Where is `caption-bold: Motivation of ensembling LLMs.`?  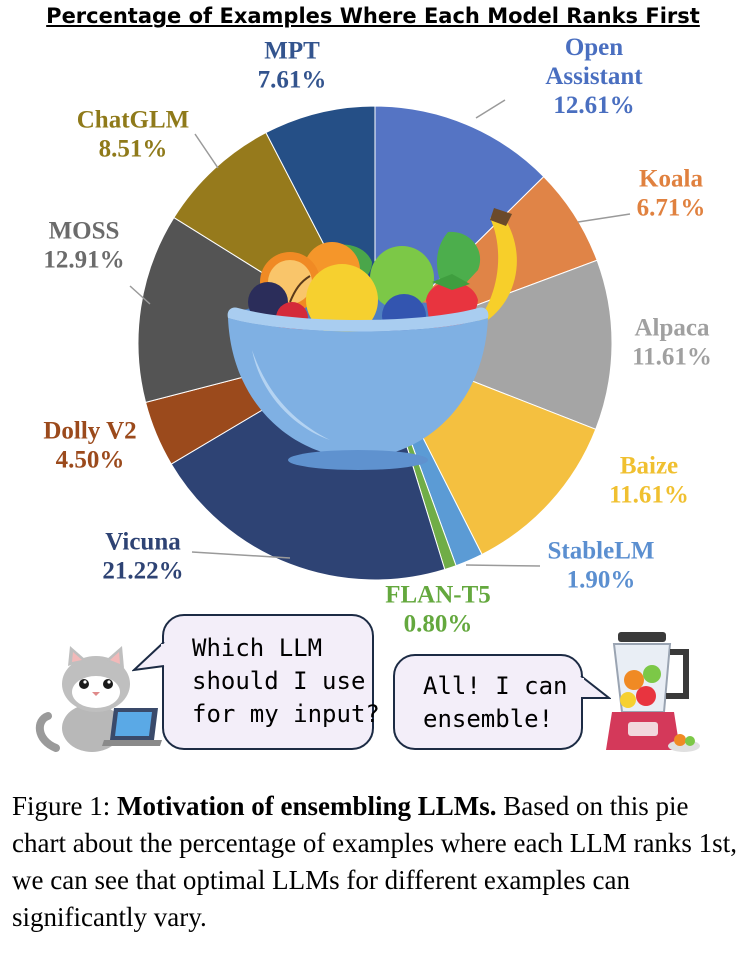
caption-bold: Motivation of ensembling LLMs. is located at coordinates (307, 806).